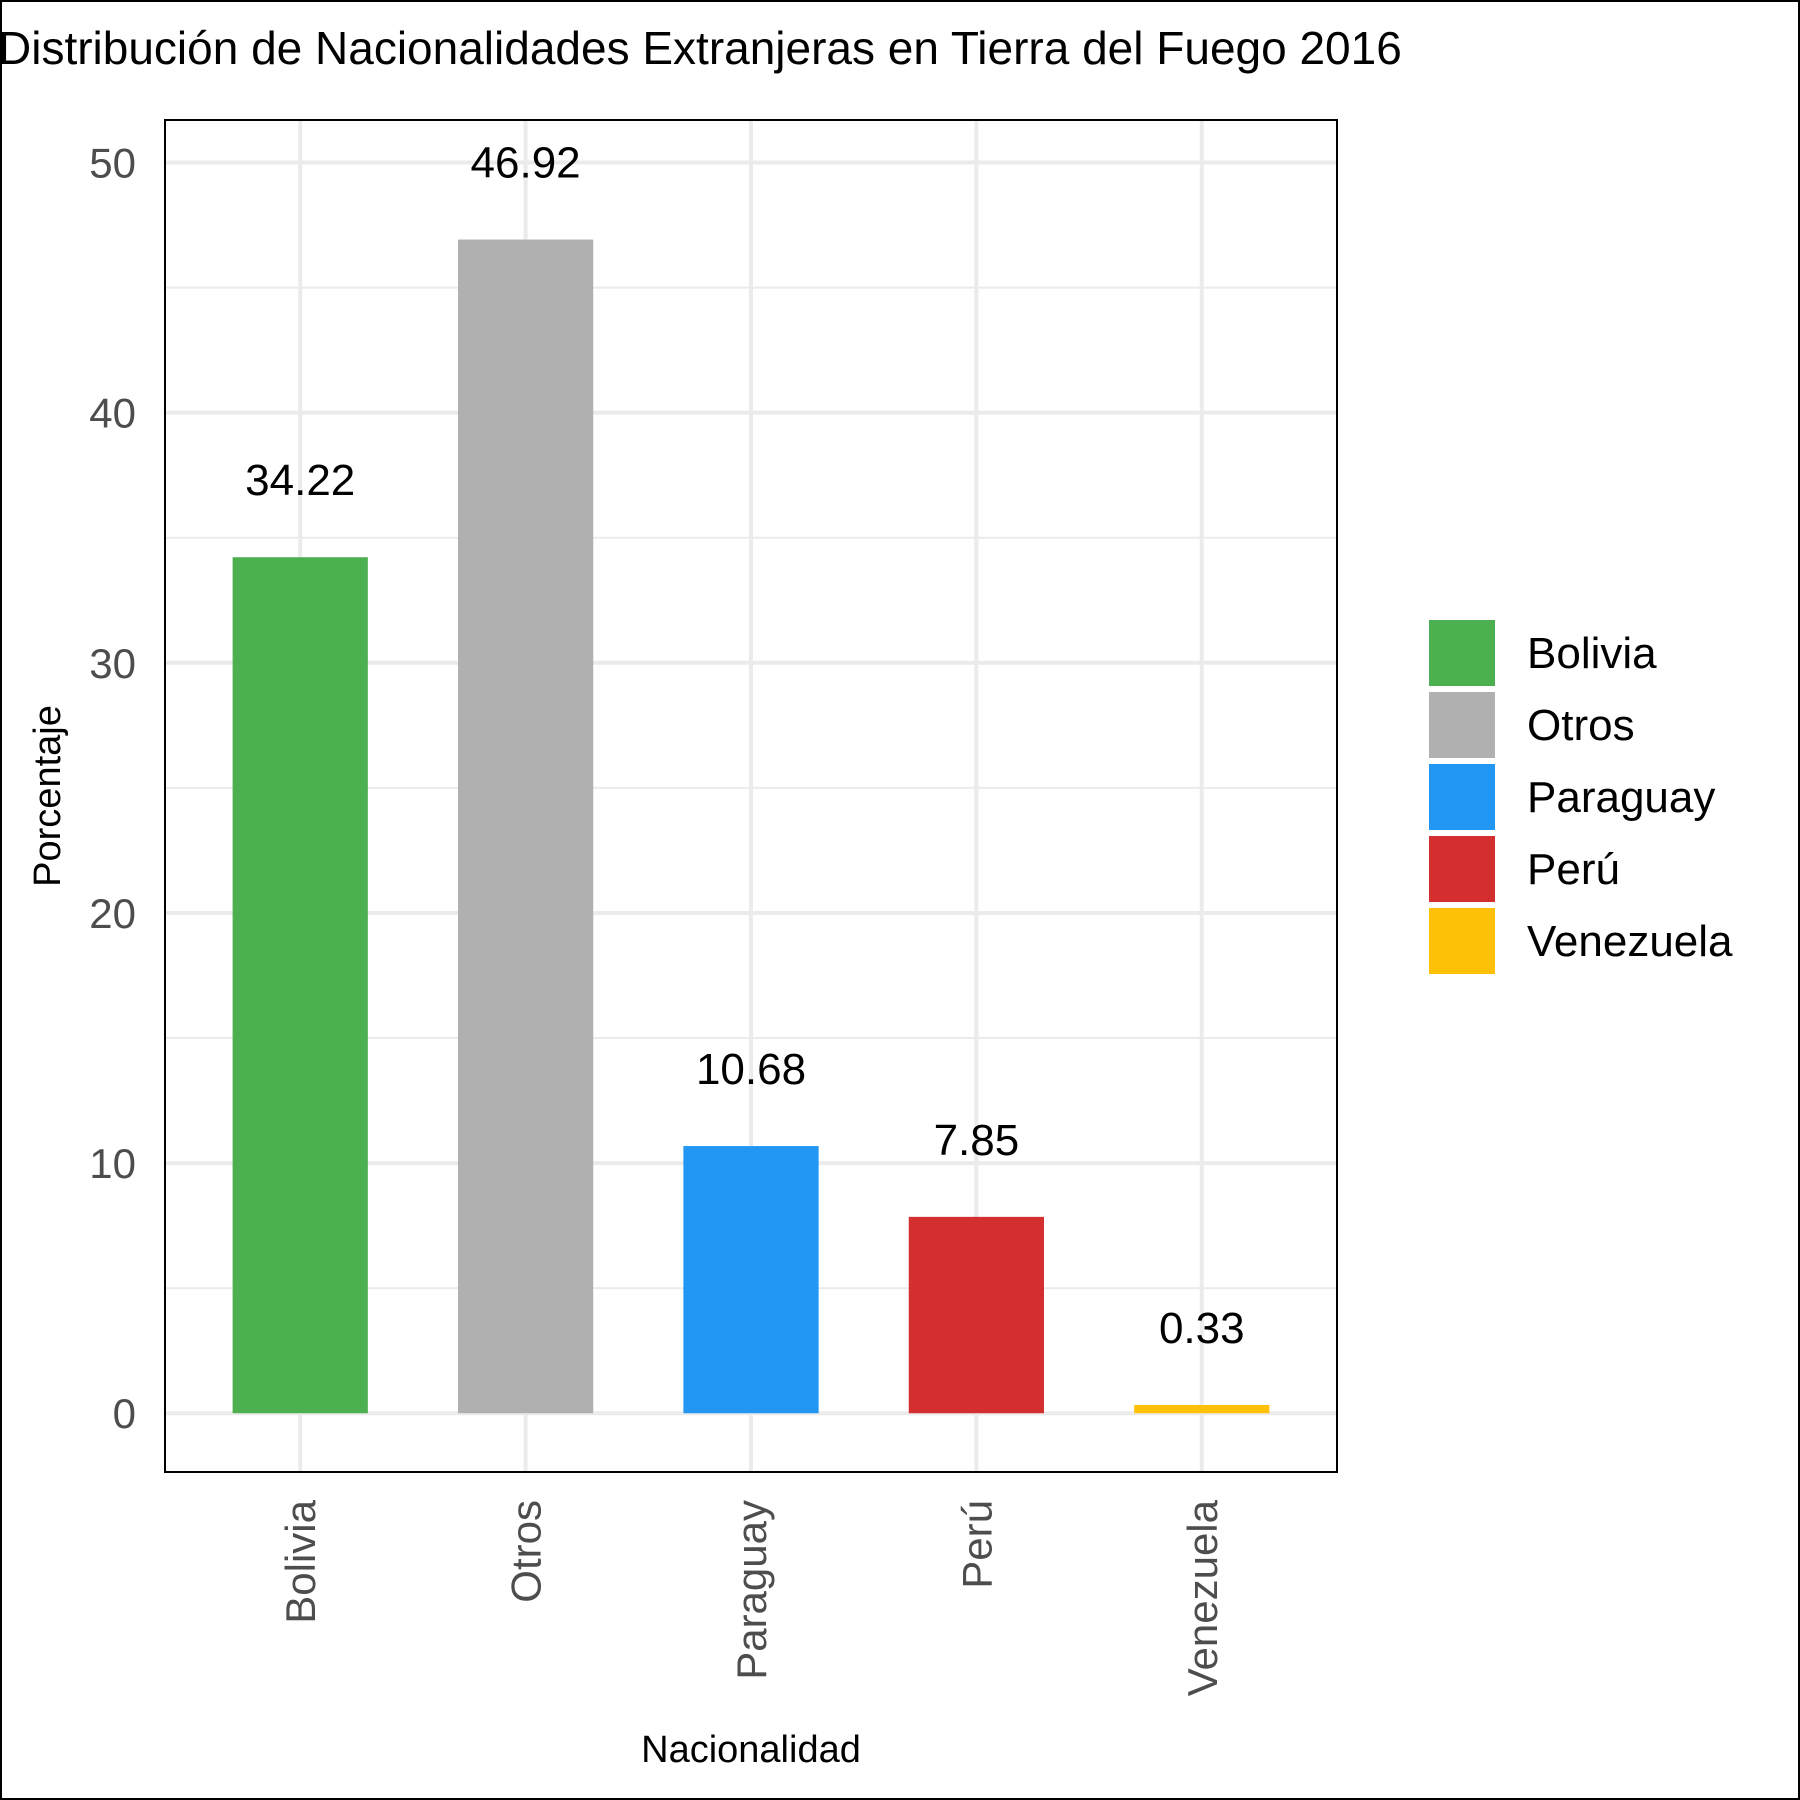 The height and width of the screenshot is (1800, 1800). Describe the element at coordinates (112, 413) in the screenshot. I see `y-tick-label: 40` at that location.